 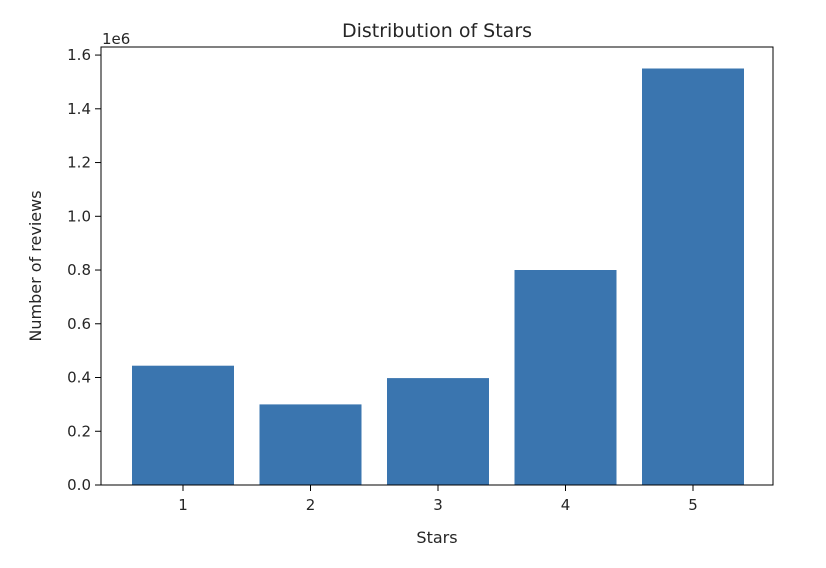 I want to click on y-axis-ticks: 0.0 0.2 0.4 0.6 0.8 1.0 1.2 1.4 1.6, so click(x=84, y=270).